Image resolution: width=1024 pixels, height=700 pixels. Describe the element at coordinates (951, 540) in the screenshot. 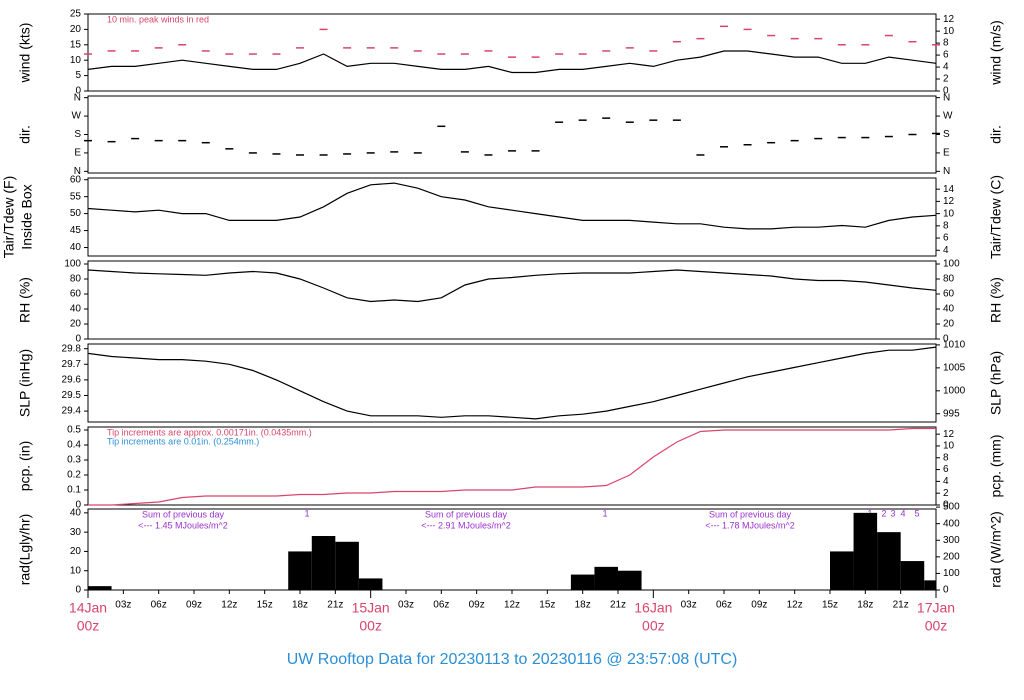

I see `y2-tick-label: 300` at that location.